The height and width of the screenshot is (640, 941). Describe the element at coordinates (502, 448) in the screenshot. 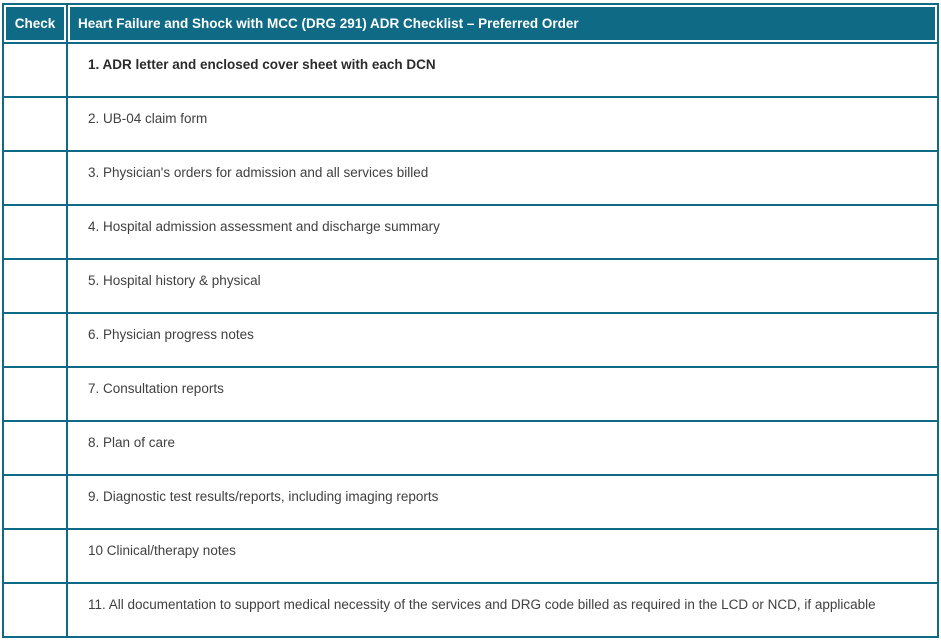

I see `checklist-item: 8. Plan of care` at that location.